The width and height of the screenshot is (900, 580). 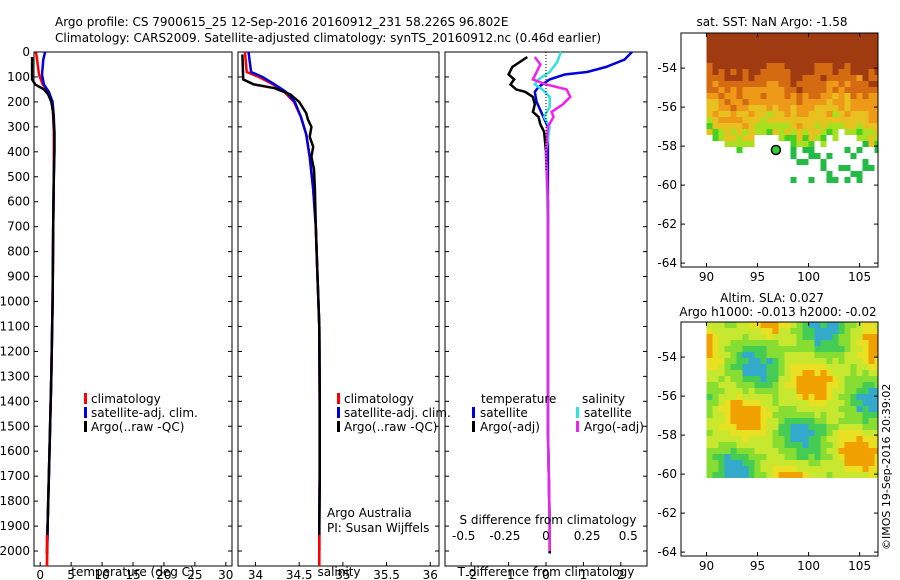 What do you see at coordinates (225, 574) in the screenshot?
I see `x-tick-label: 30` at bounding box center [225, 574].